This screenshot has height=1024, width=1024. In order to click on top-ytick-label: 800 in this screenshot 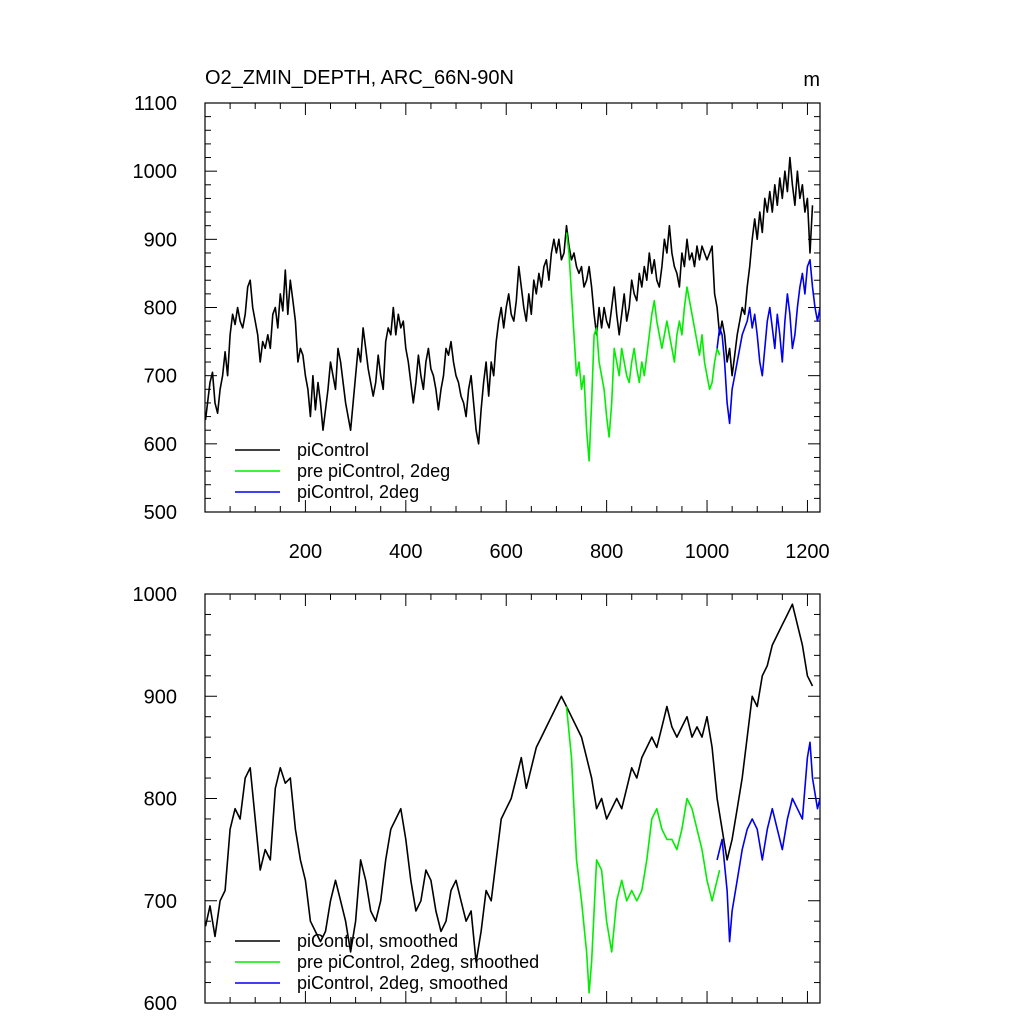, I will do `click(160, 309)`.